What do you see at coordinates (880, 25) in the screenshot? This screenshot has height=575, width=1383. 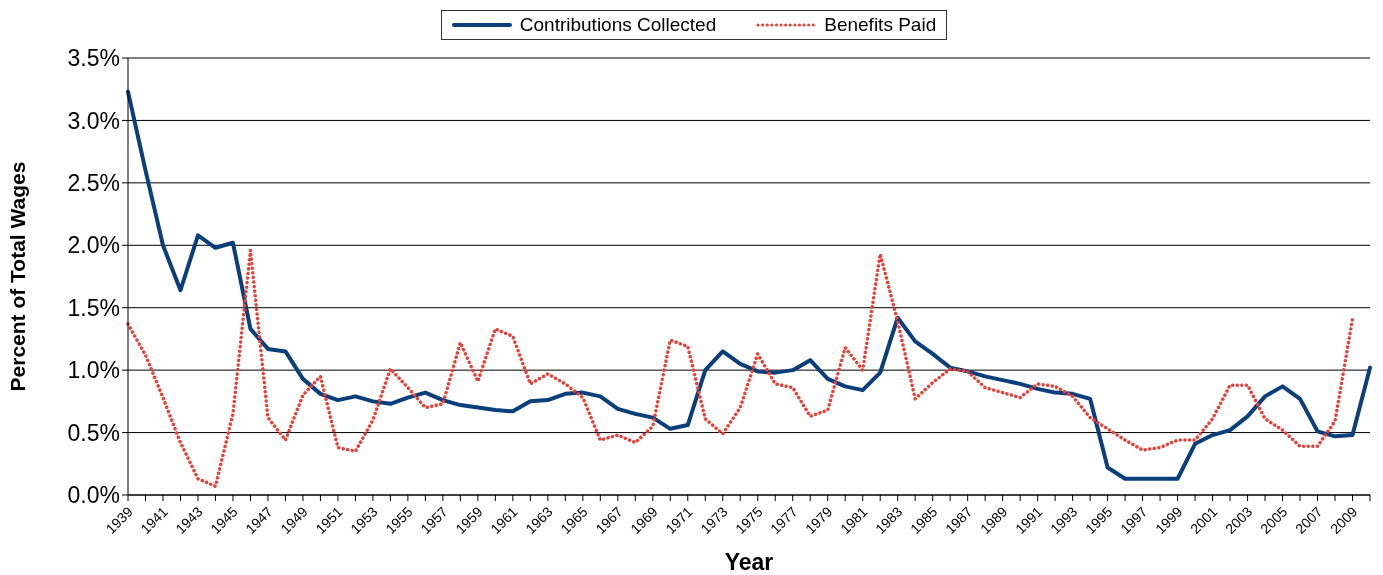 I see `legend-label: Benefits Paid` at bounding box center [880, 25].